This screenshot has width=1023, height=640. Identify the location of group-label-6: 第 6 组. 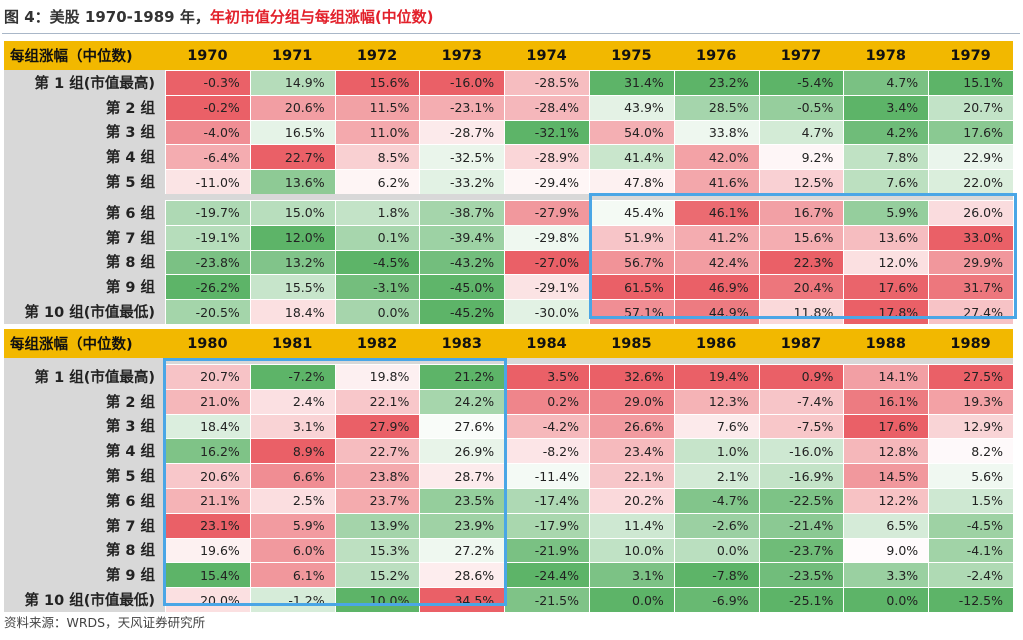
(84, 500).